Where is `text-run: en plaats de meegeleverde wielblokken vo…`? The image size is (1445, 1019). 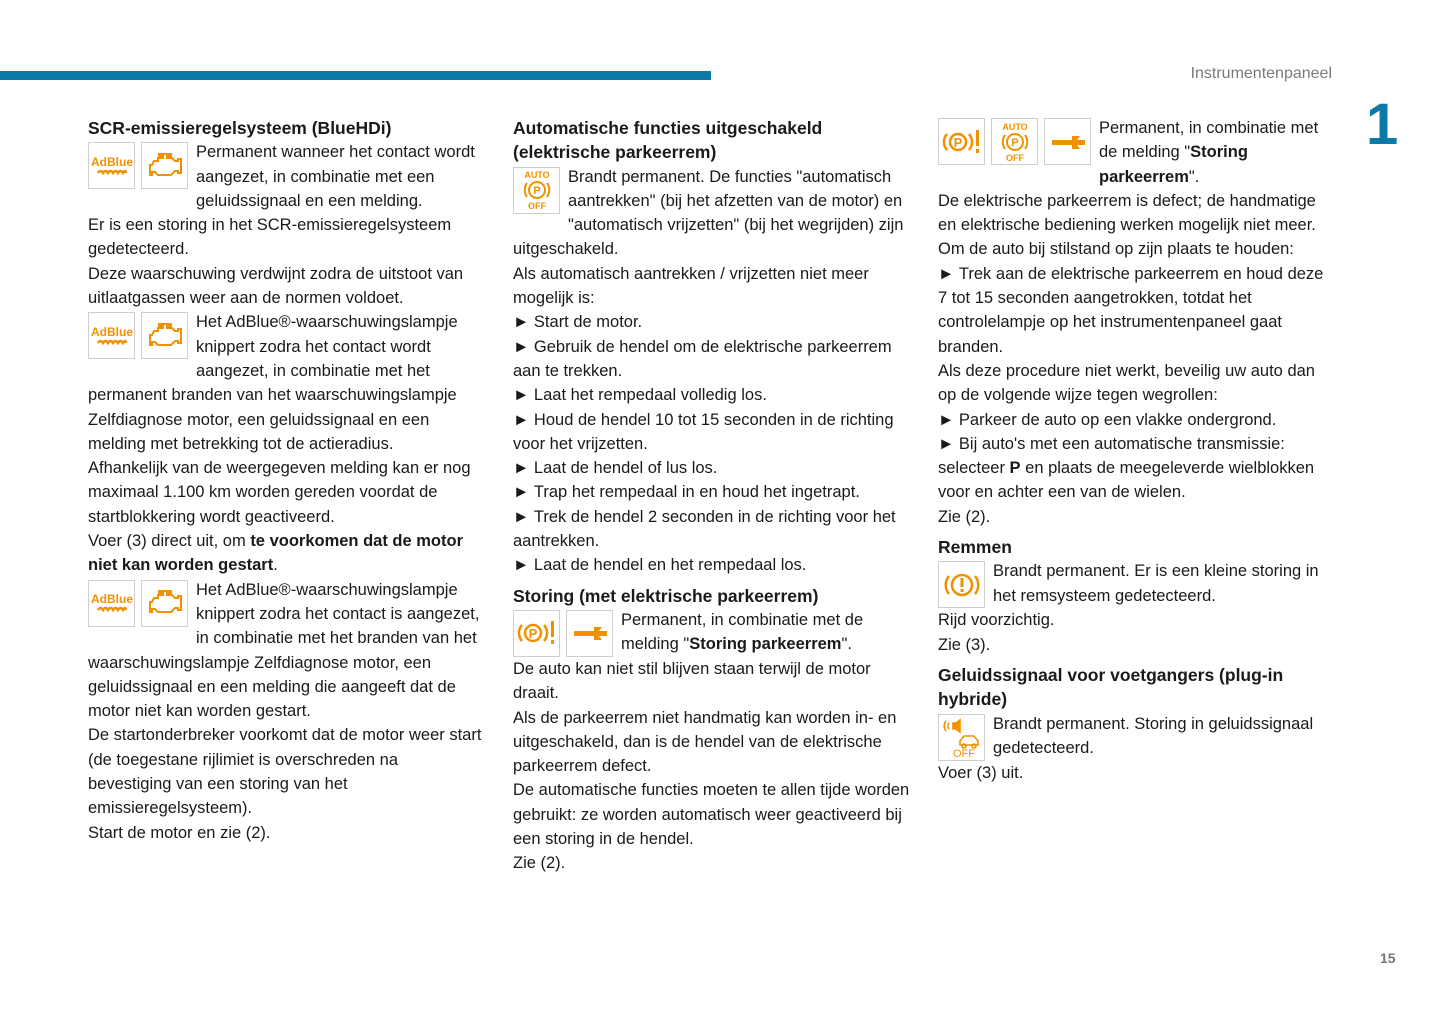
text-run: en plaats de meegeleverde wielblokken vo… is located at coordinates (1126, 480).